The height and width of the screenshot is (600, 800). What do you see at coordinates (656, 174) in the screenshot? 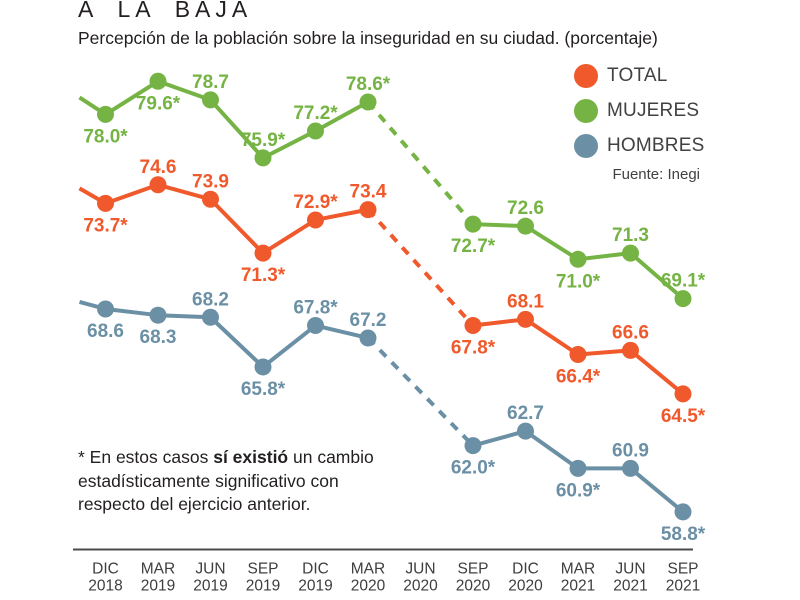
I see `source-credit: Fuente: Inegi` at bounding box center [656, 174].